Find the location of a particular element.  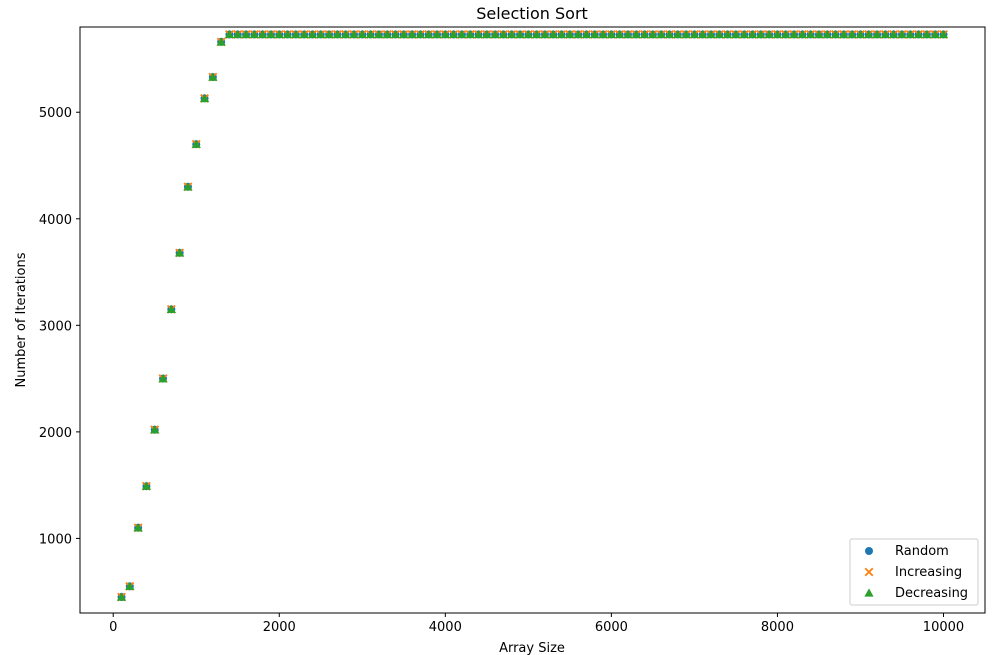

x-tick-label: 2000 is located at coordinates (279, 627).